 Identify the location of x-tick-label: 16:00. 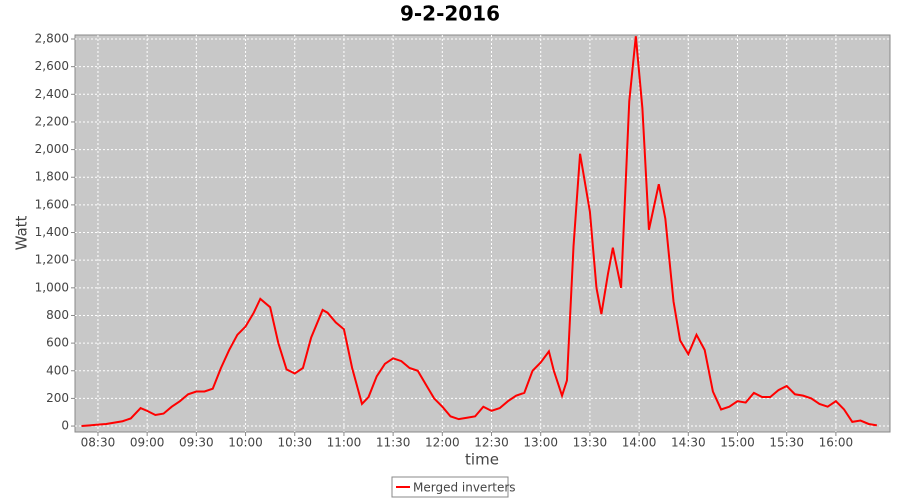
(836, 443).